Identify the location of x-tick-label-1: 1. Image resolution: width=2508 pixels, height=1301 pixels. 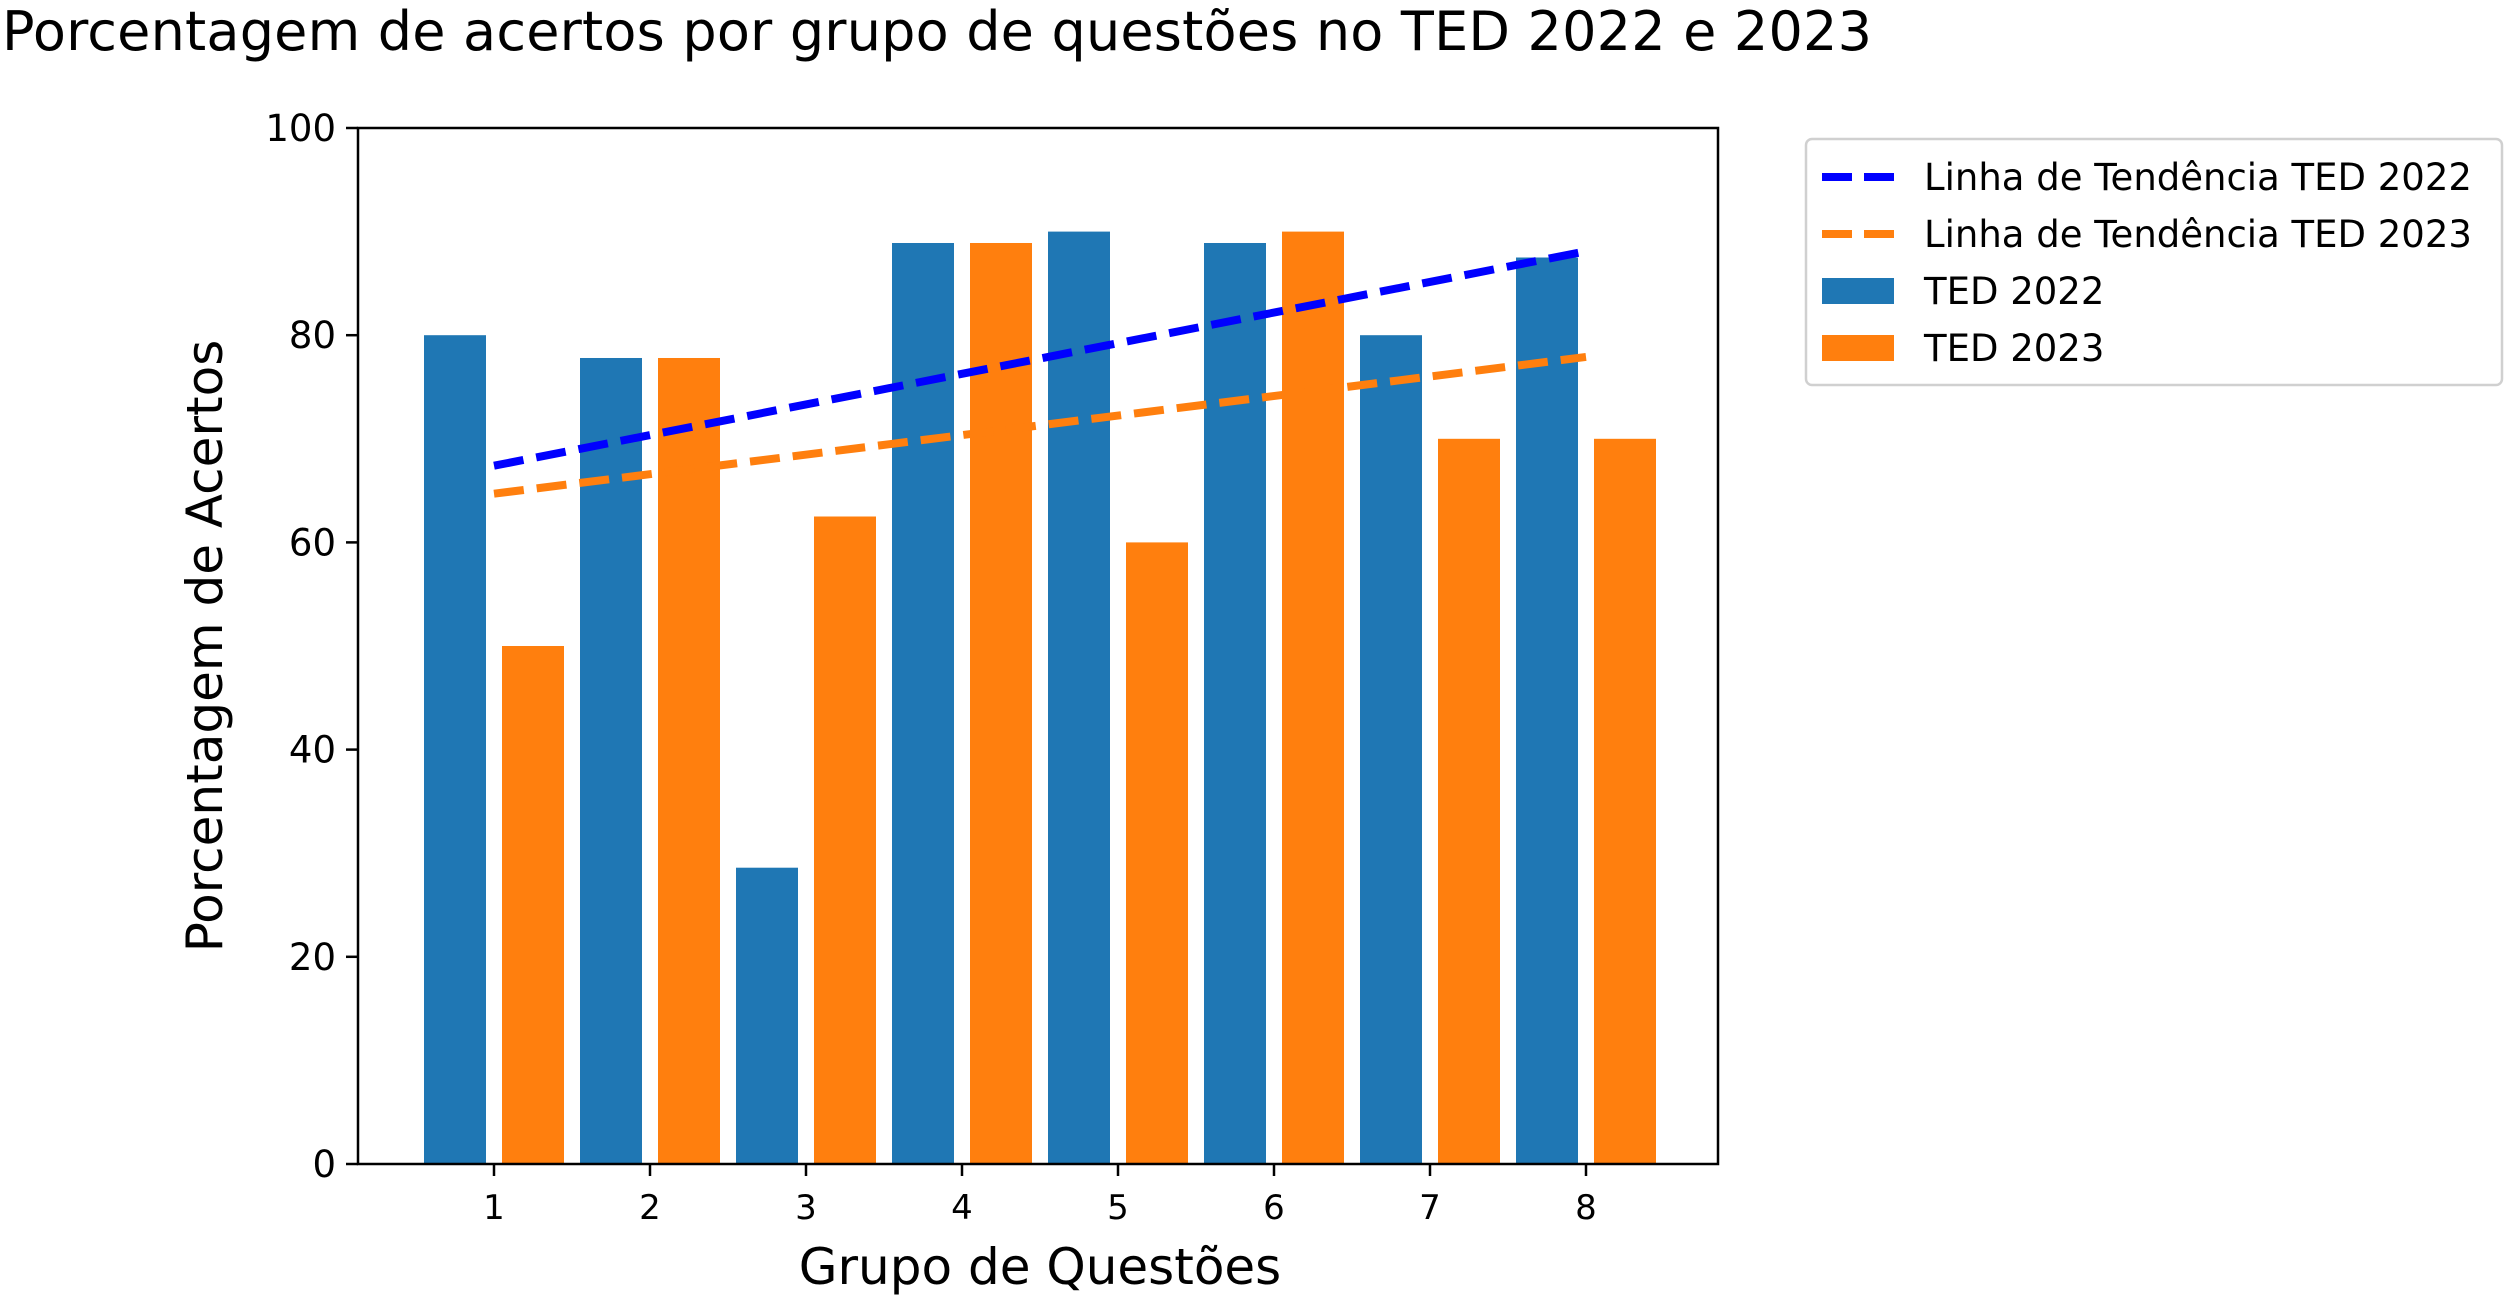
(494, 1208).